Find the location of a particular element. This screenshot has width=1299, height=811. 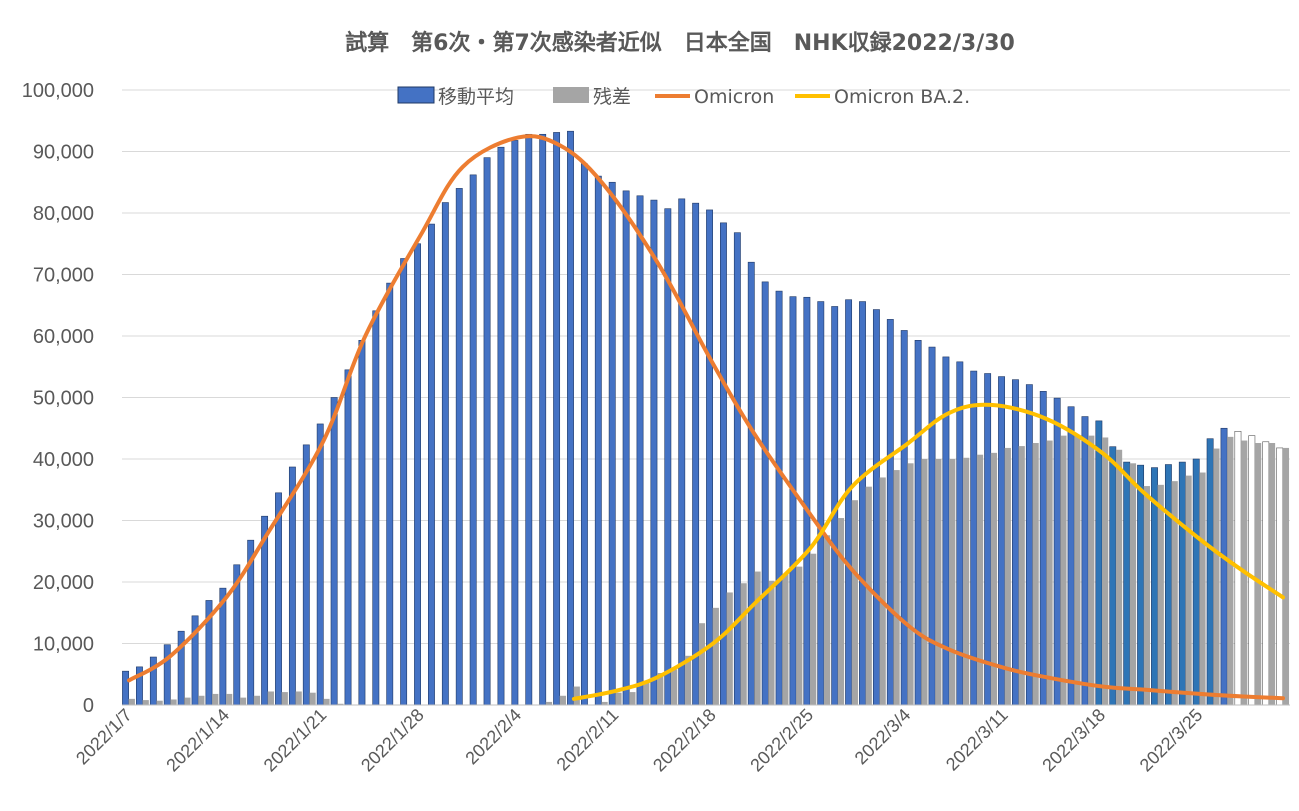

legend-label-omicron-ba2: Omicron BA.2. is located at coordinates (902, 97).